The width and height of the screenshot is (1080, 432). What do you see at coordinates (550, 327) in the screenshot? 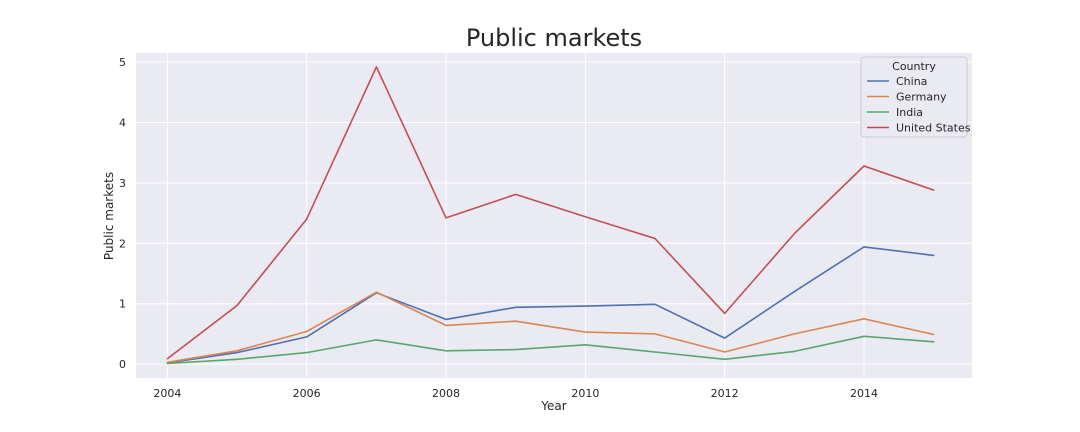
I see `series-line-germany` at bounding box center [550, 327].